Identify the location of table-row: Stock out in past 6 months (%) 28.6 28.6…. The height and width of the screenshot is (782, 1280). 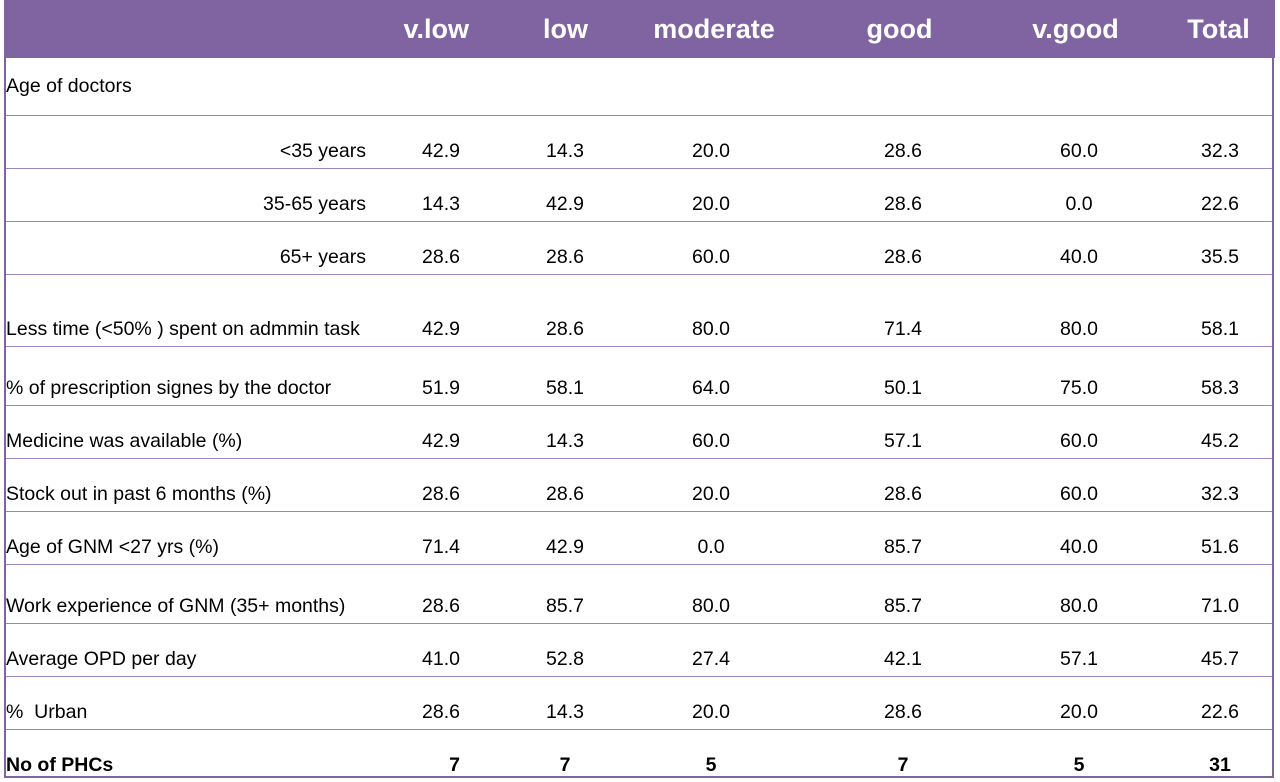
(639, 484).